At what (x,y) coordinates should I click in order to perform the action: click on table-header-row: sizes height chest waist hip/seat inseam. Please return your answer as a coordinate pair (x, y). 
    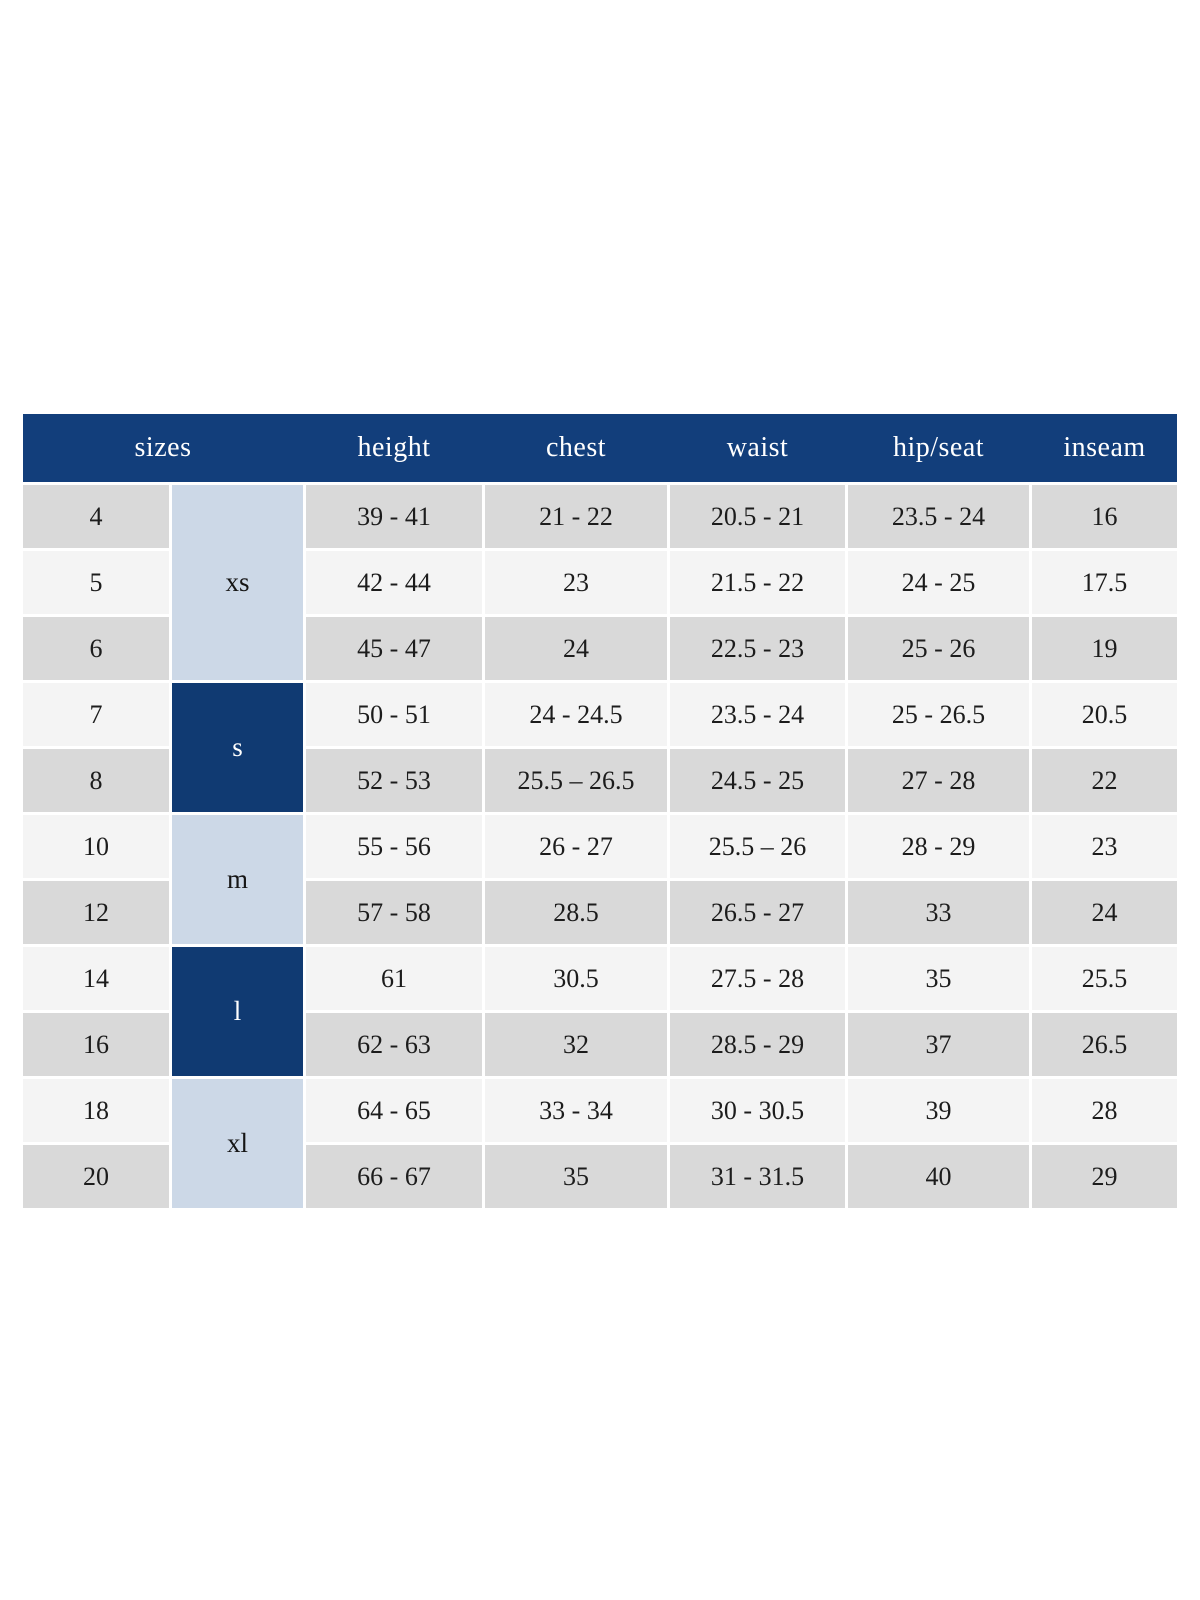
    Looking at the image, I should click on (600, 448).